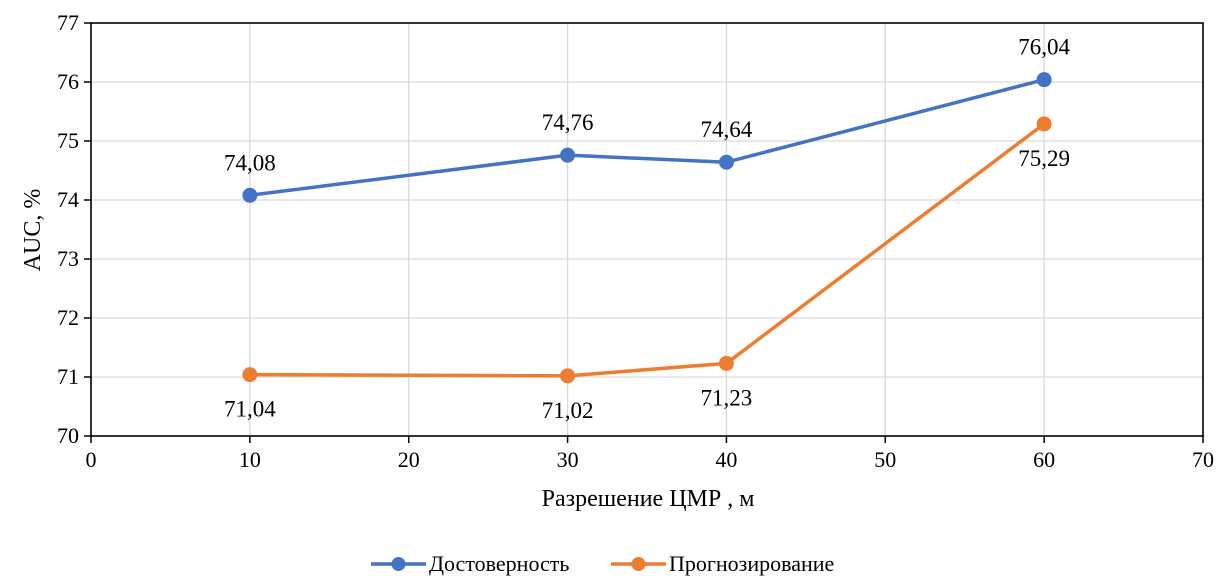 This screenshot has height=588, width=1218. Describe the element at coordinates (33, 230) in the screenshot. I see `y-axis-title: AUC, %` at that location.